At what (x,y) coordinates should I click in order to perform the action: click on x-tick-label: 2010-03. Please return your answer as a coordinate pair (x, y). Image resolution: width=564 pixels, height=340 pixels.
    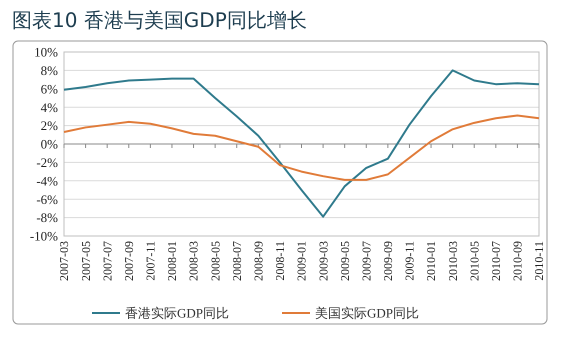
    Looking at the image, I should click on (453, 261).